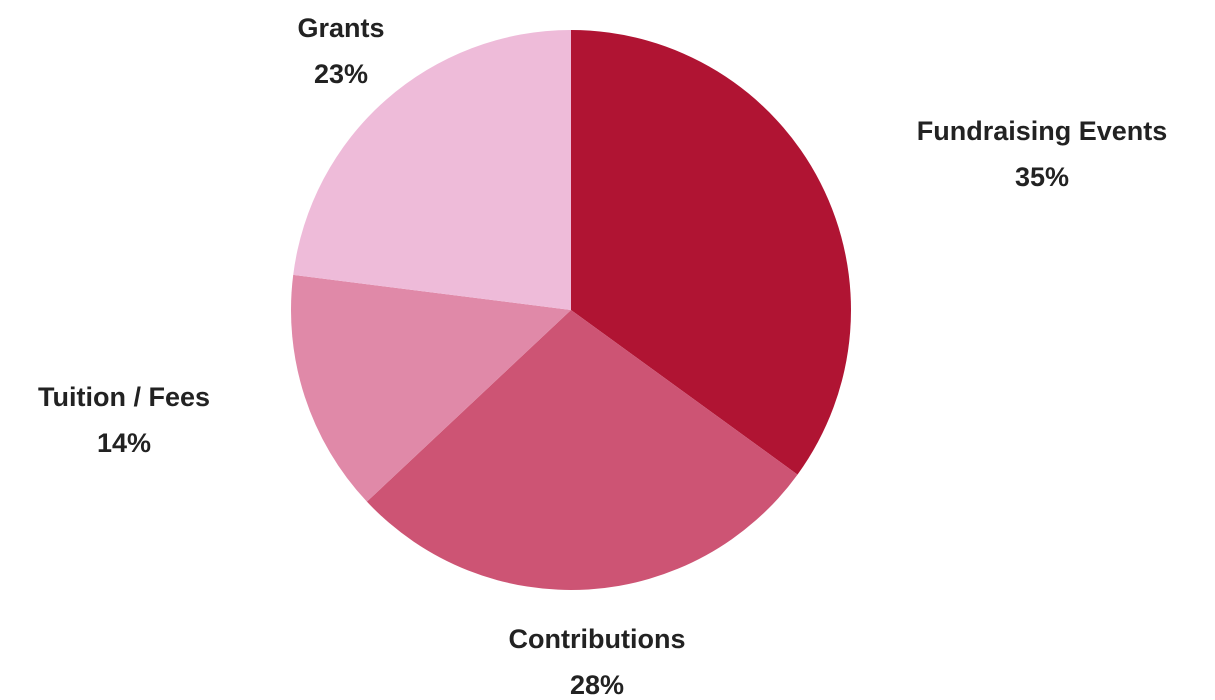  I want to click on pie-slice-grants, so click(432, 170).